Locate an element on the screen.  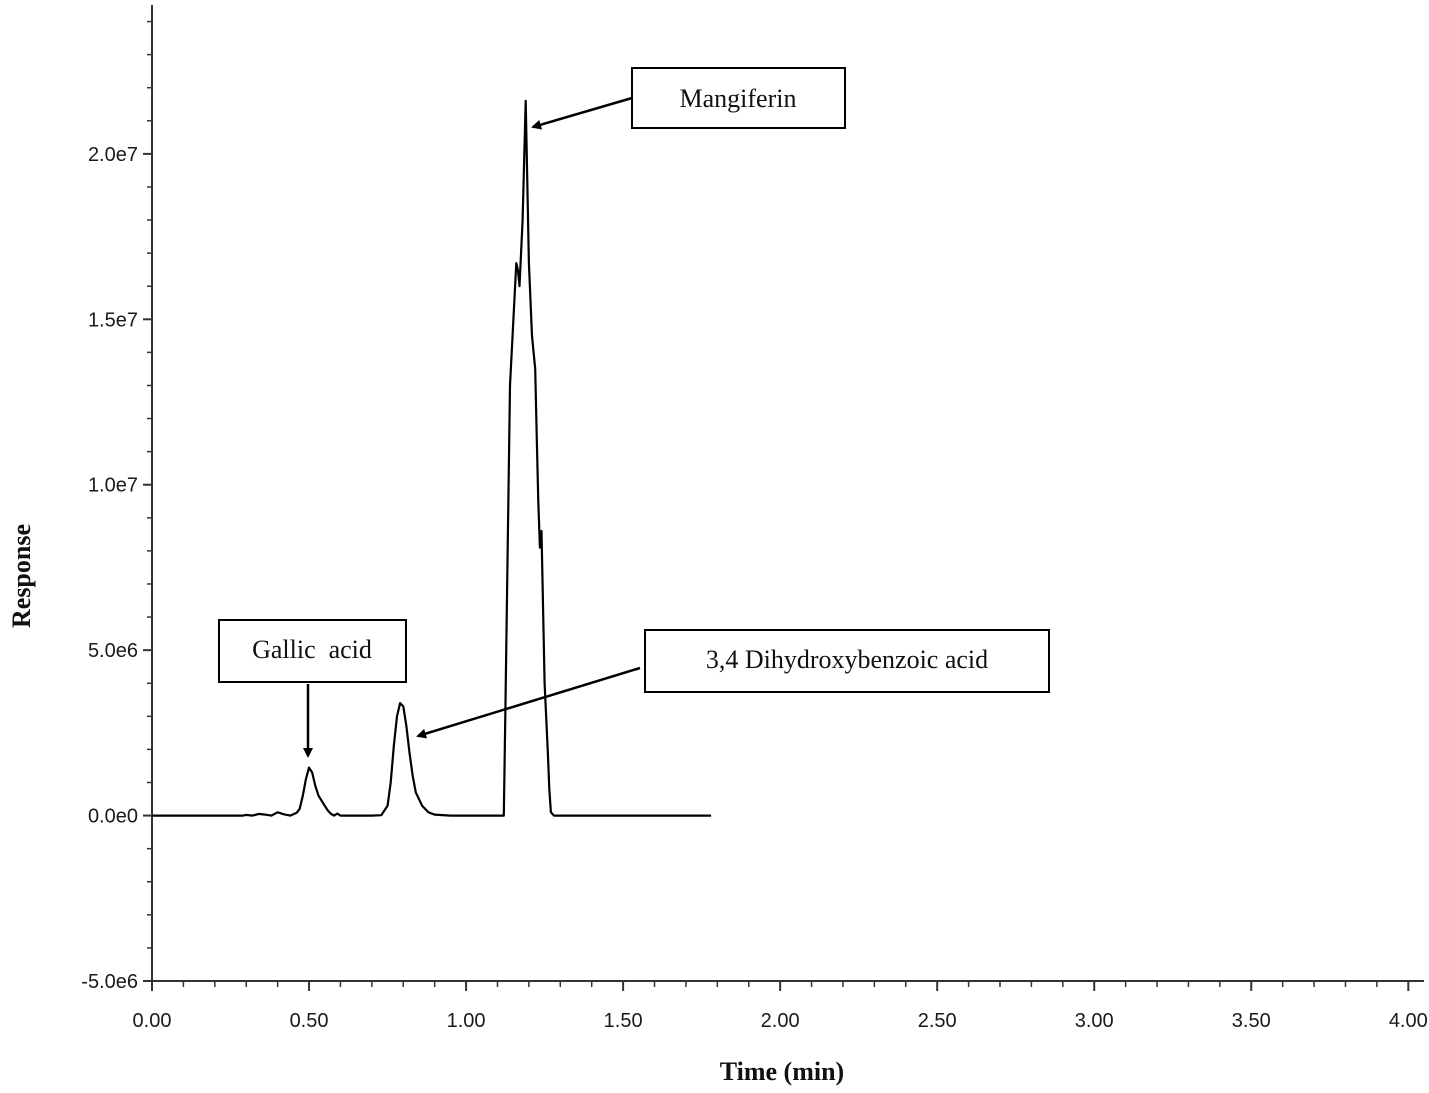
y-axis-title: Response is located at coordinates (21, 576).